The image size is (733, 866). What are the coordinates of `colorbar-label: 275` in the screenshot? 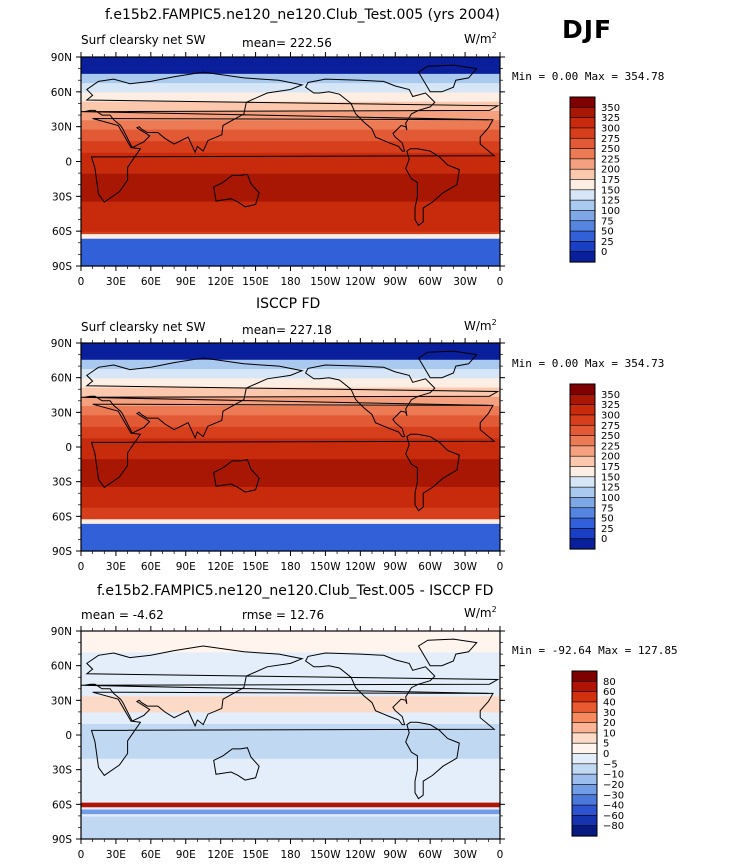 It's located at (610, 139).